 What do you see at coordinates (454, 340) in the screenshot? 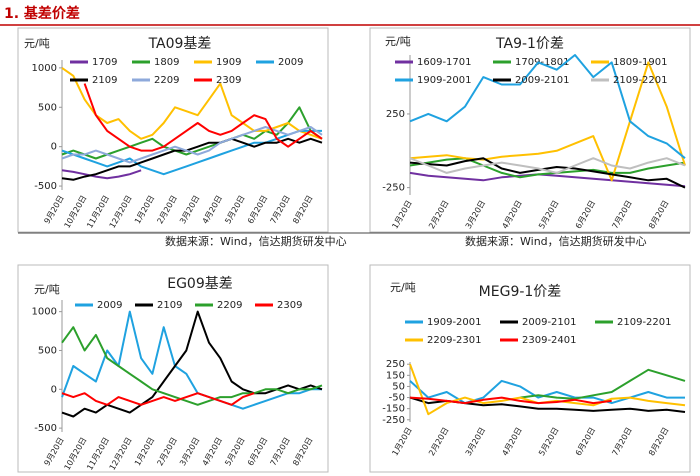
I see `legend-label: 2209-2301` at bounding box center [454, 340].